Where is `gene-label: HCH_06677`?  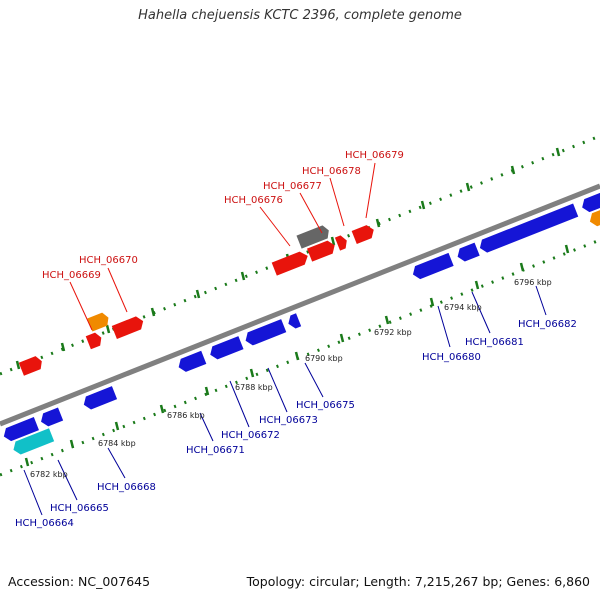 gene-label: HCH_06677 is located at coordinates (292, 186).